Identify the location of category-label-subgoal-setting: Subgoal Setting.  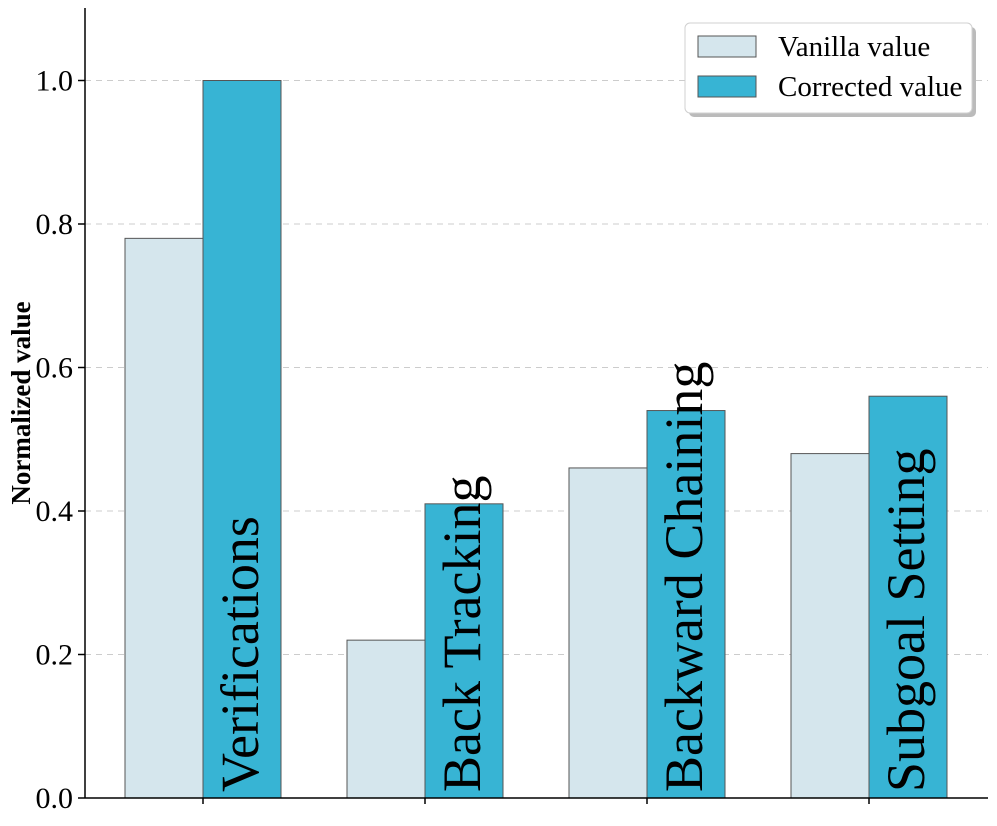
(906, 620).